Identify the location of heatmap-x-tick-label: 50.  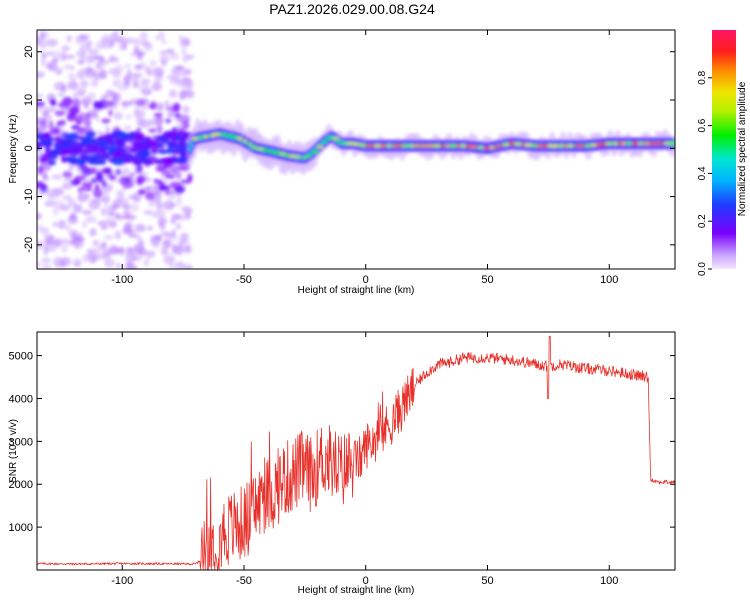
(487, 280).